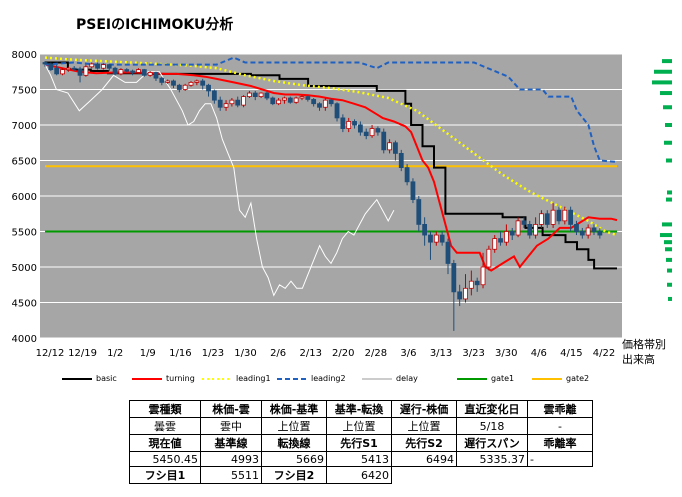 This screenshot has height=497, width=682. I want to click on table-row-values1: 曇雲 雲中 上位置 上位置 上位置 5/18 -, so click(361, 426).